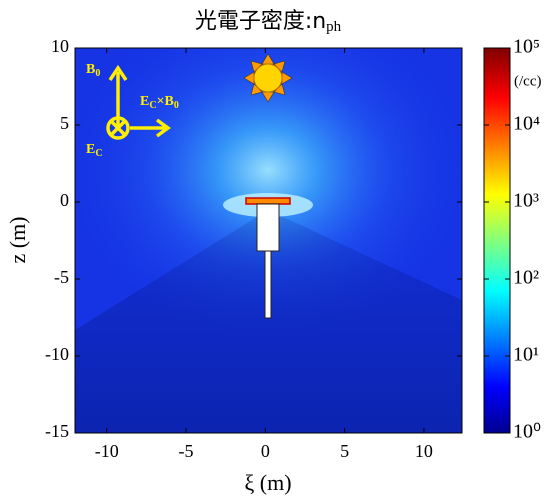 The width and height of the screenshot is (554, 498). Describe the element at coordinates (526, 355) in the screenshot. I see `colorbar-tick-label: 10¹` at that location.